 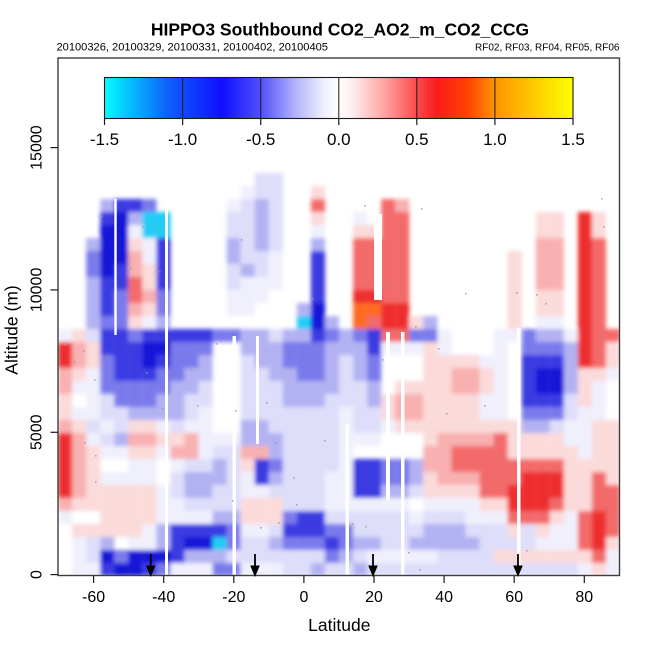 What do you see at coordinates (584, 597) in the screenshot?
I see `svg-text: 80` at bounding box center [584, 597].